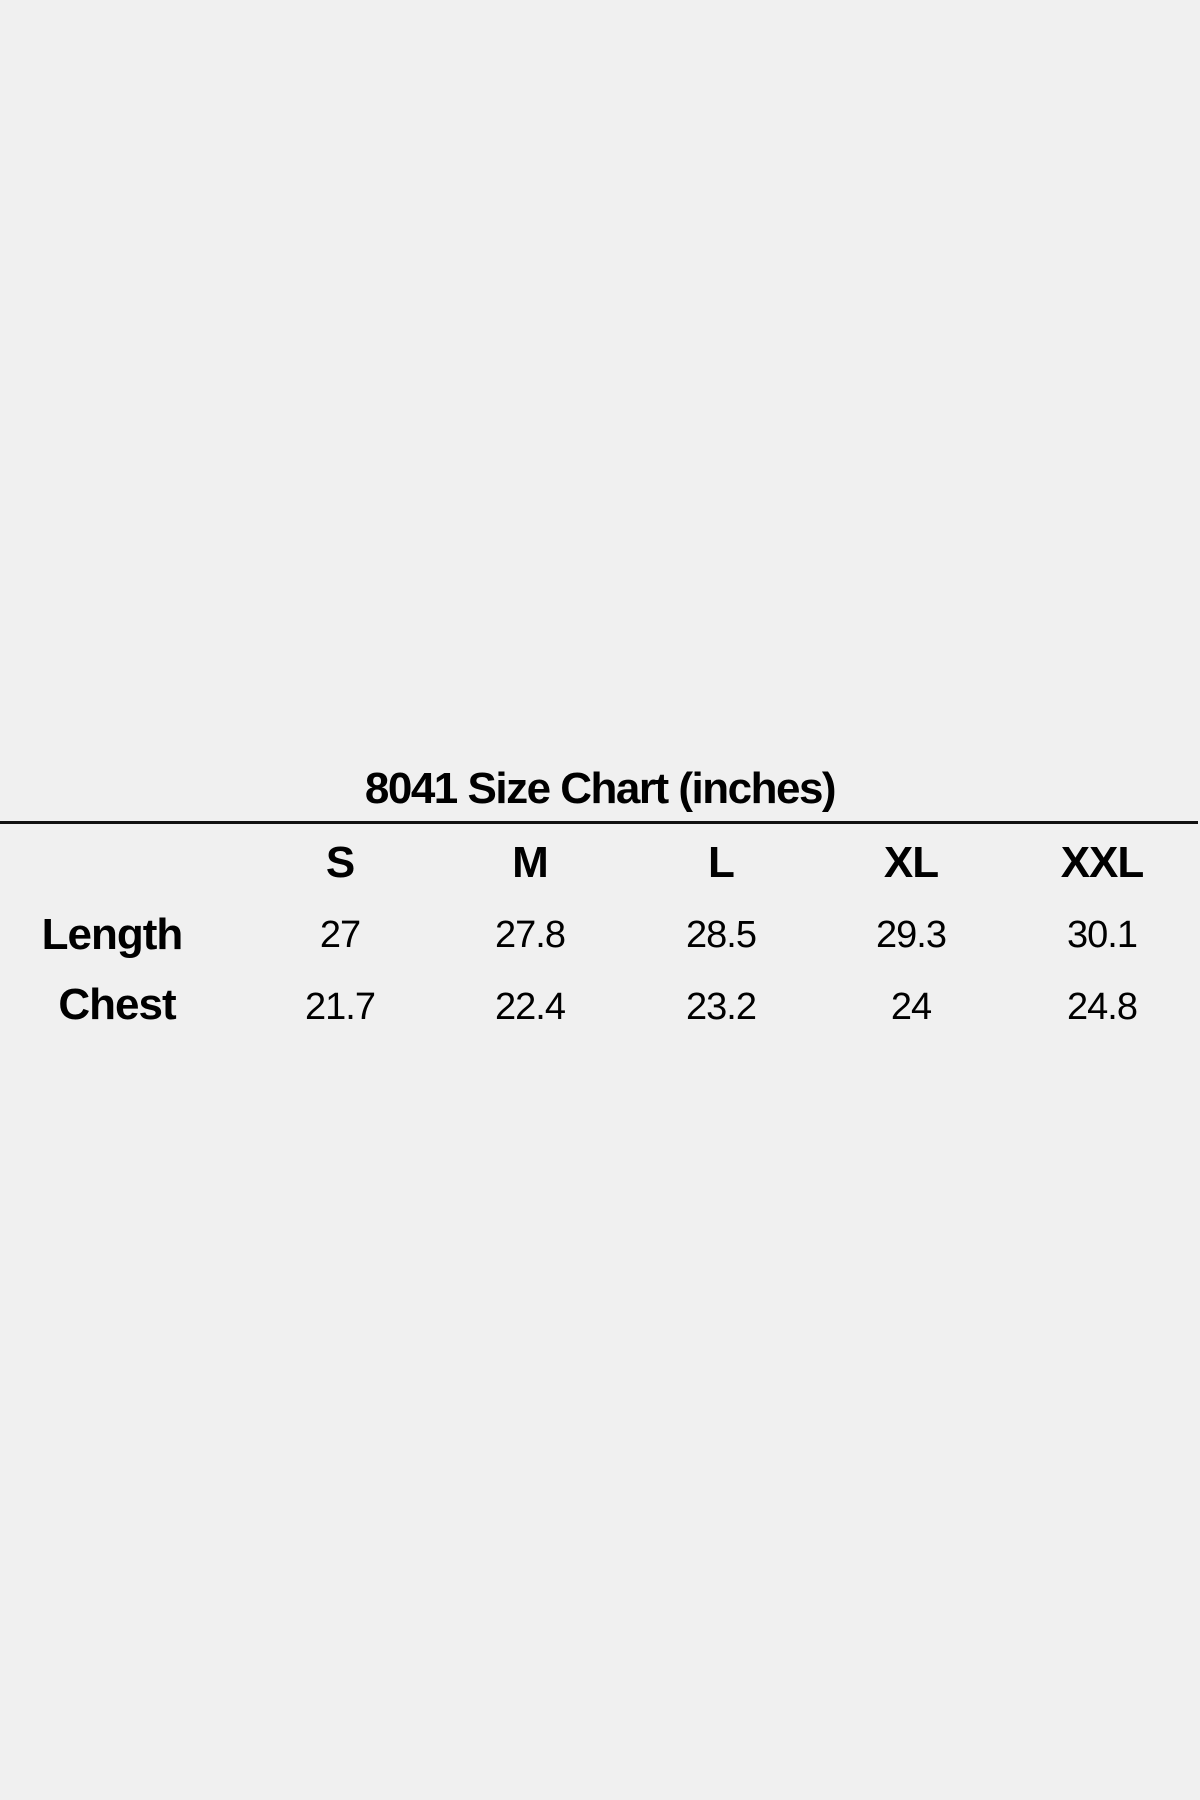 The image size is (1200, 1800). I want to click on column-header-l: L, so click(721, 862).